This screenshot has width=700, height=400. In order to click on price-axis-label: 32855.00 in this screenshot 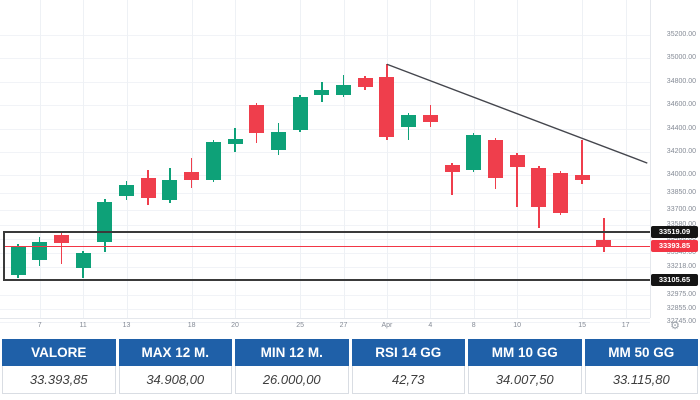, I will do `click(681, 309)`.